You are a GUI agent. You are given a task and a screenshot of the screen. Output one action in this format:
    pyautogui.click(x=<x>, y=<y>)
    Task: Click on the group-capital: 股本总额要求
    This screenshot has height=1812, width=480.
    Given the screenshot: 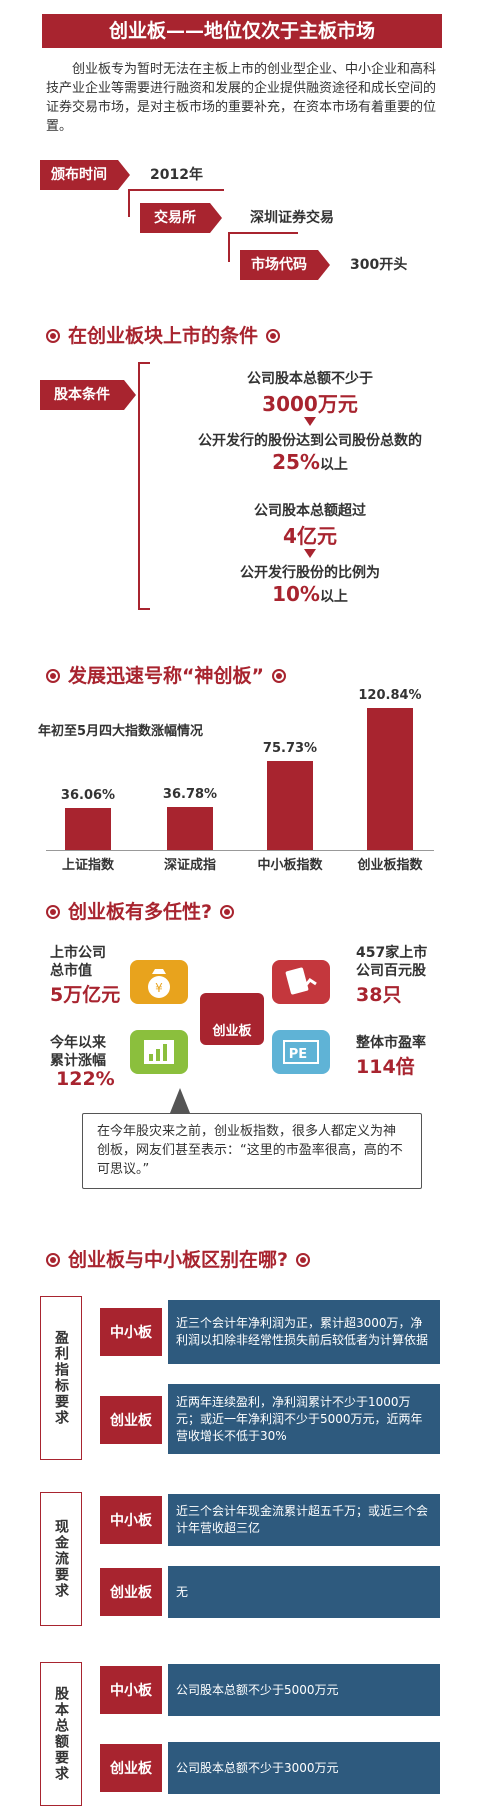 What is the action you would take?
    pyautogui.click(x=61, y=1734)
    